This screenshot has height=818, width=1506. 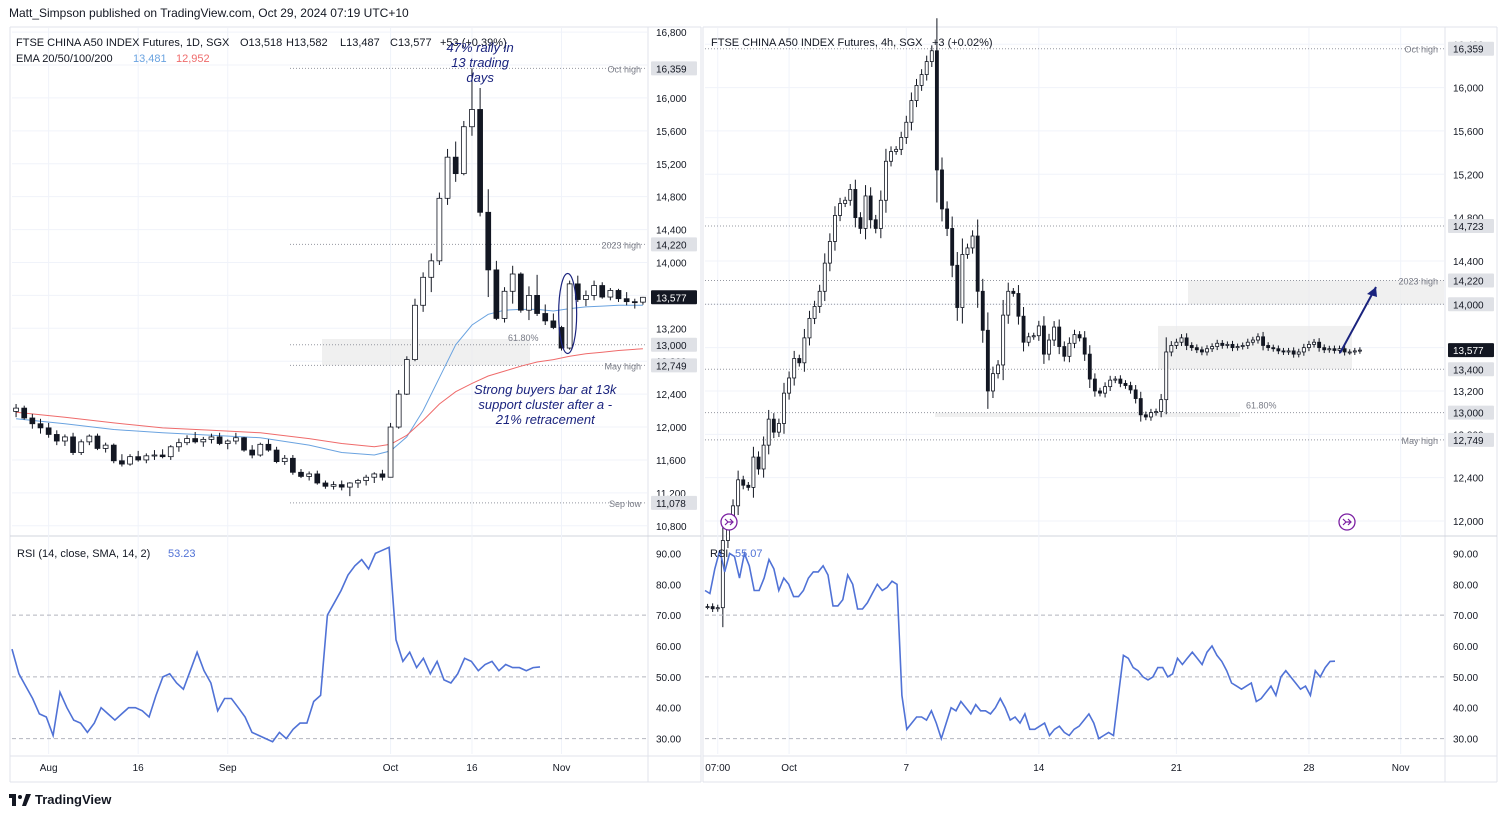 I want to click on price-axis-tick: 11,600, so click(x=671, y=461).